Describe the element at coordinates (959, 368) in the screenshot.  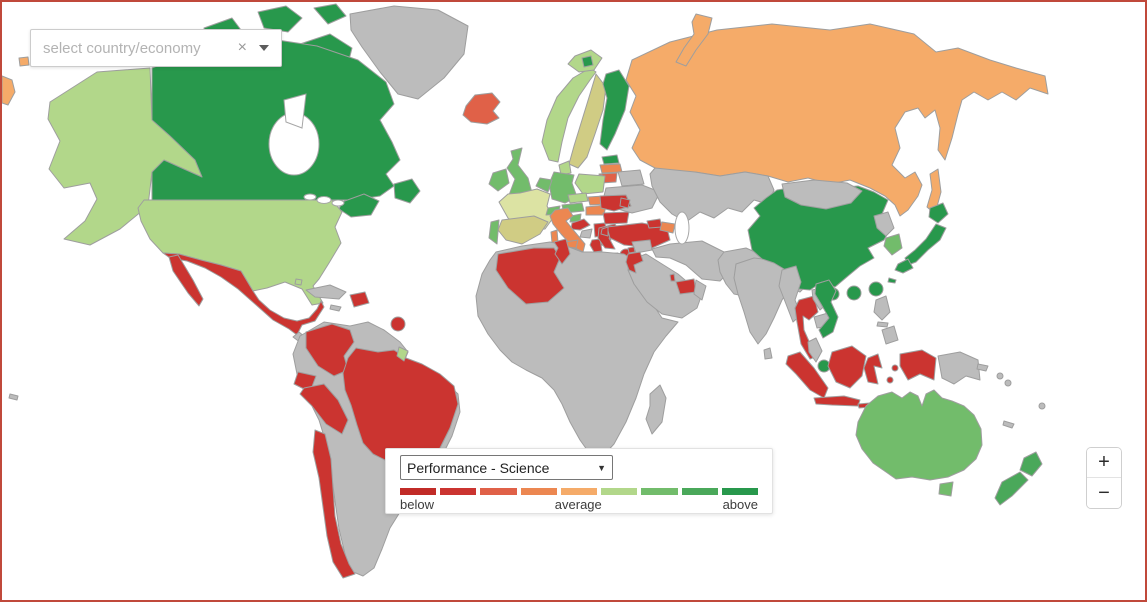
I see `map-region-png` at that location.